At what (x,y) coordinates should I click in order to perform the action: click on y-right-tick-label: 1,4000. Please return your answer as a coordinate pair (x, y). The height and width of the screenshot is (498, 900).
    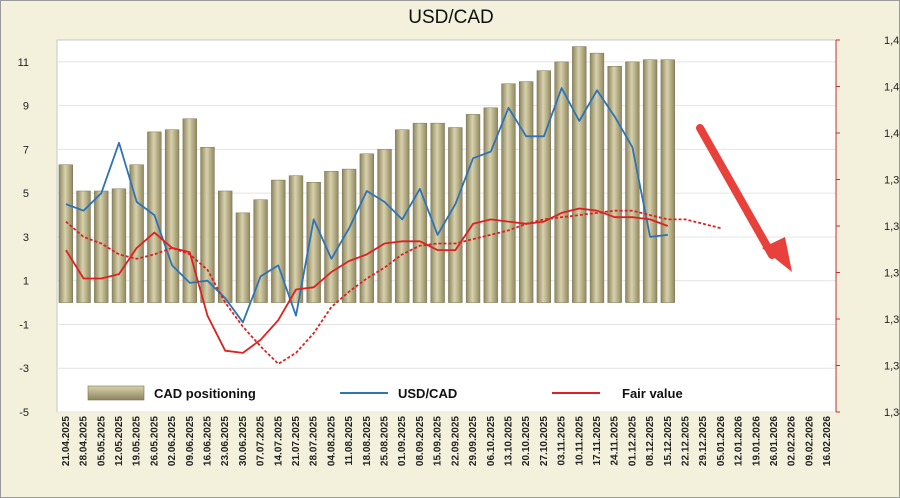
    Looking at the image, I should click on (892, 134).